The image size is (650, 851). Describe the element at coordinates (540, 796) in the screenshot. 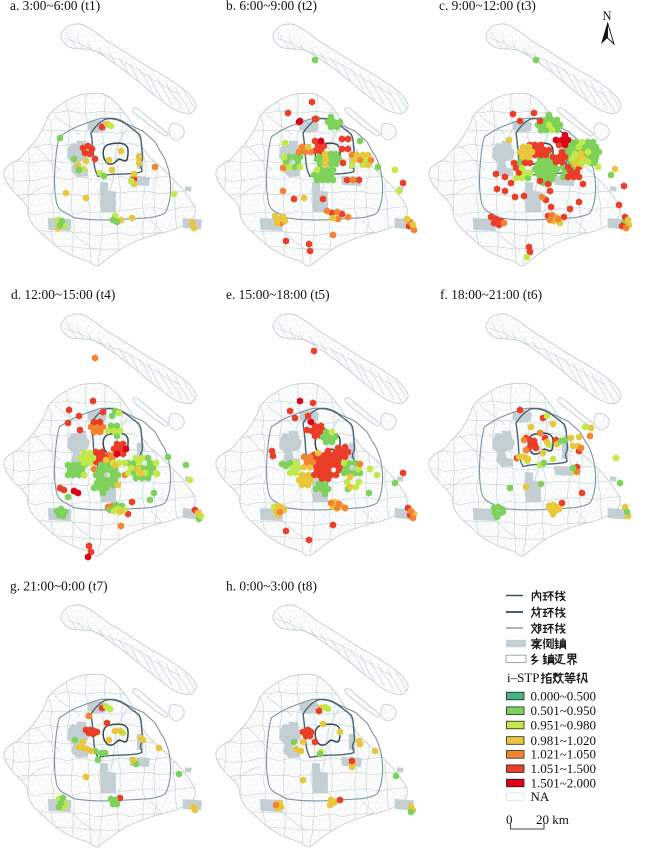

I see `svg-text: NA` at that location.